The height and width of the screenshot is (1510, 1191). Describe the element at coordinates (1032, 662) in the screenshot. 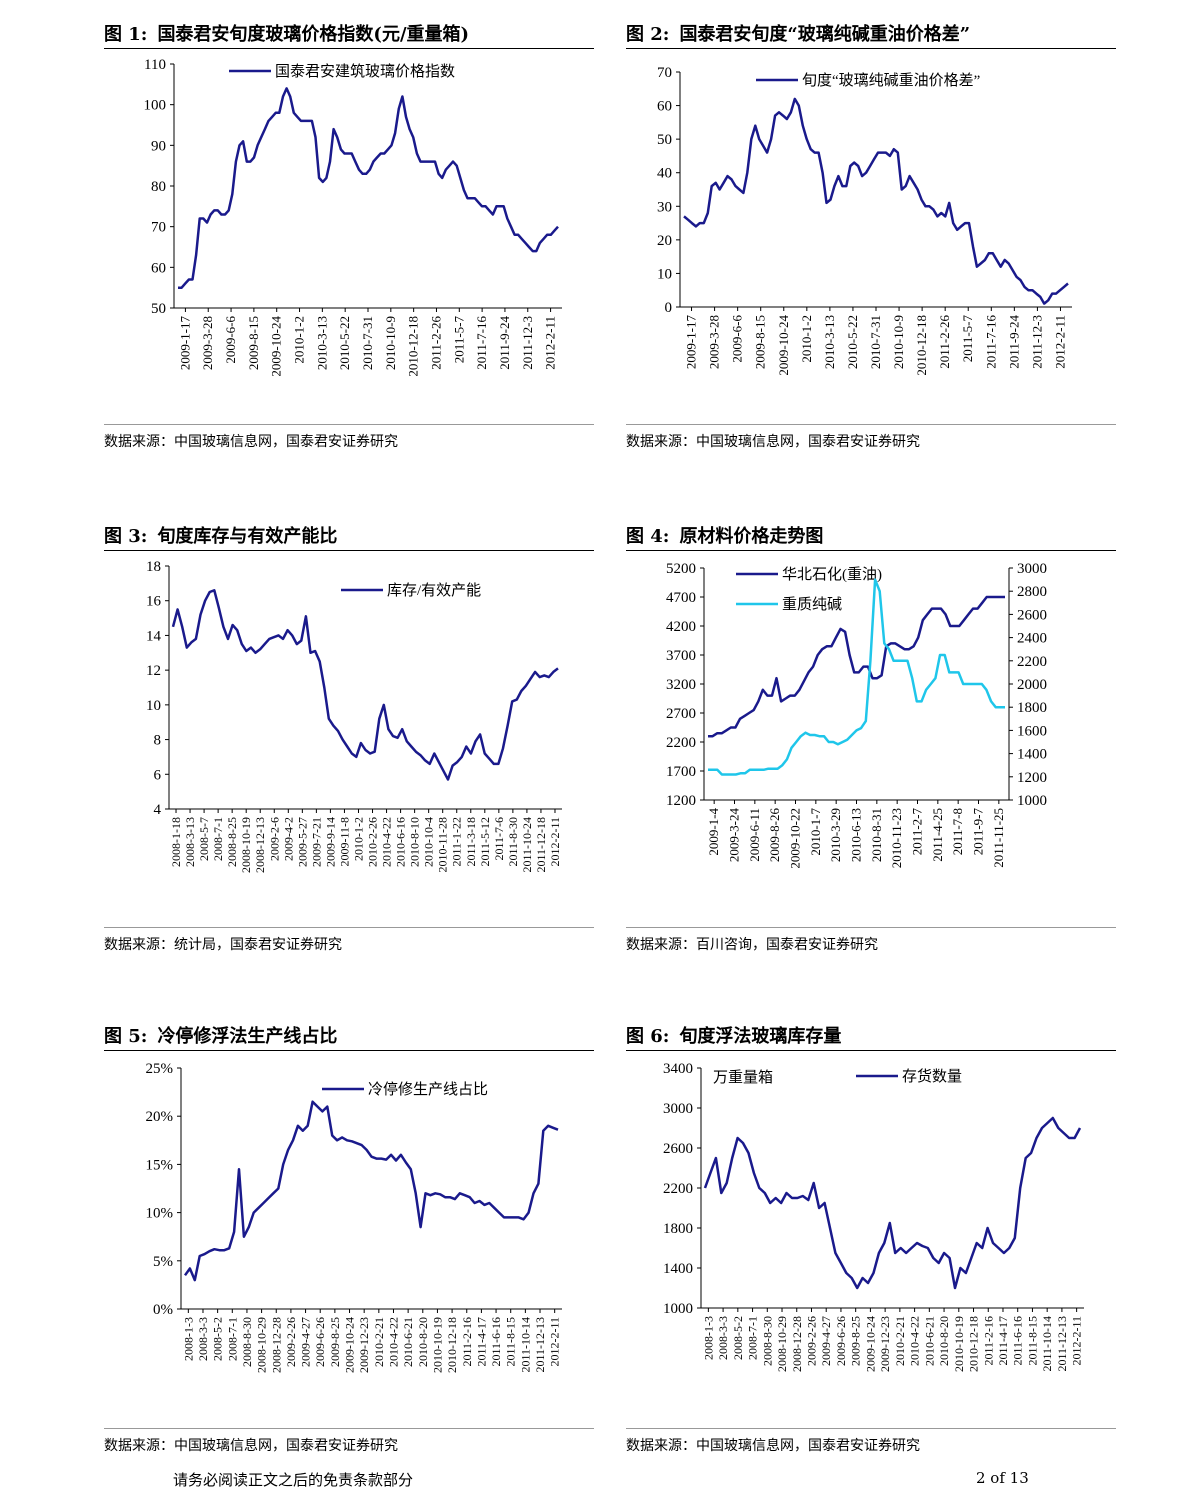

I see `y-right-tick-label: 2200` at that location.